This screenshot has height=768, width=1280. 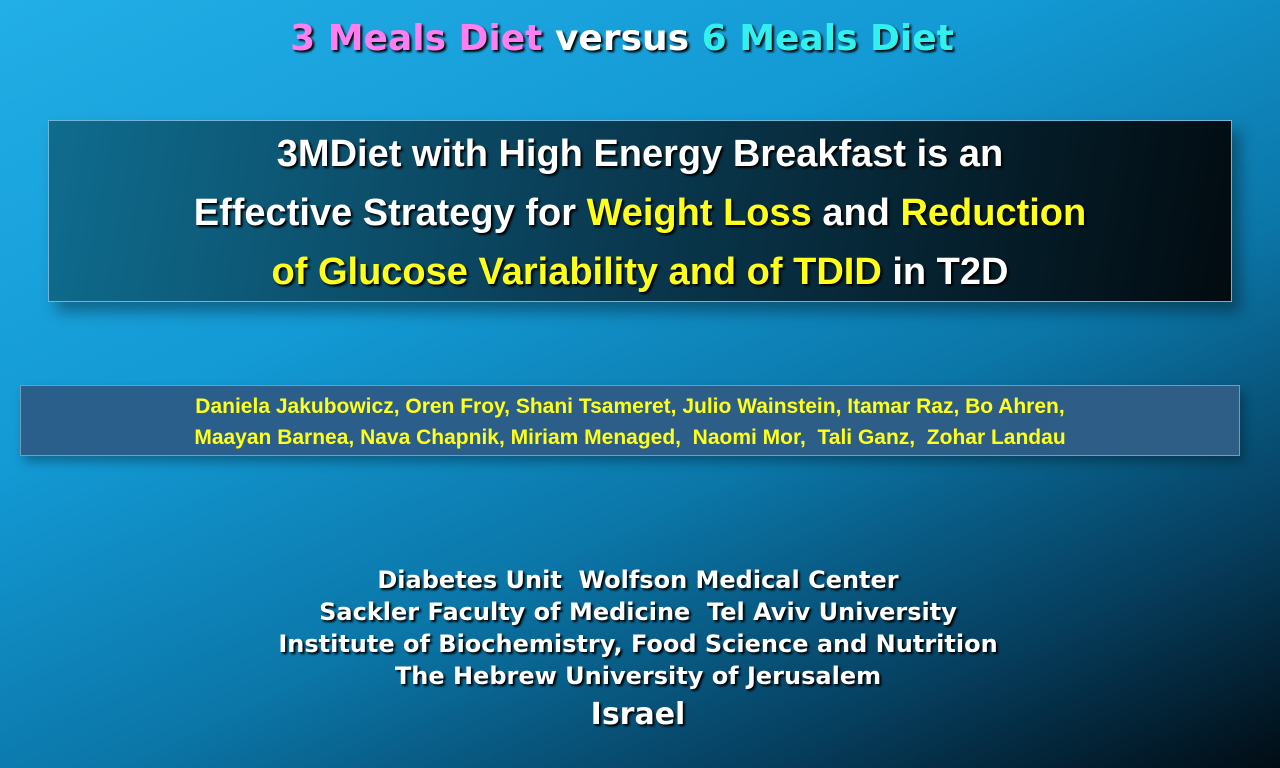 I want to click on header-part: versus, so click(x=622, y=38).